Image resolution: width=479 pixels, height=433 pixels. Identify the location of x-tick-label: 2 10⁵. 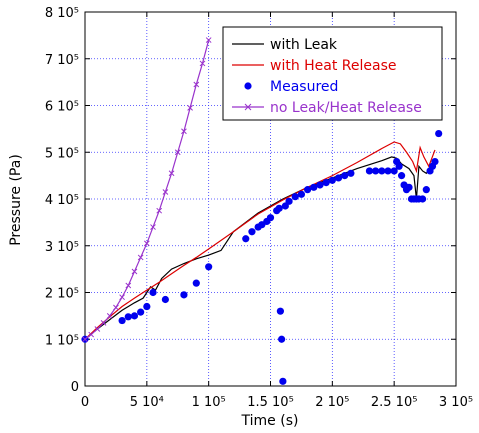
(332, 402).